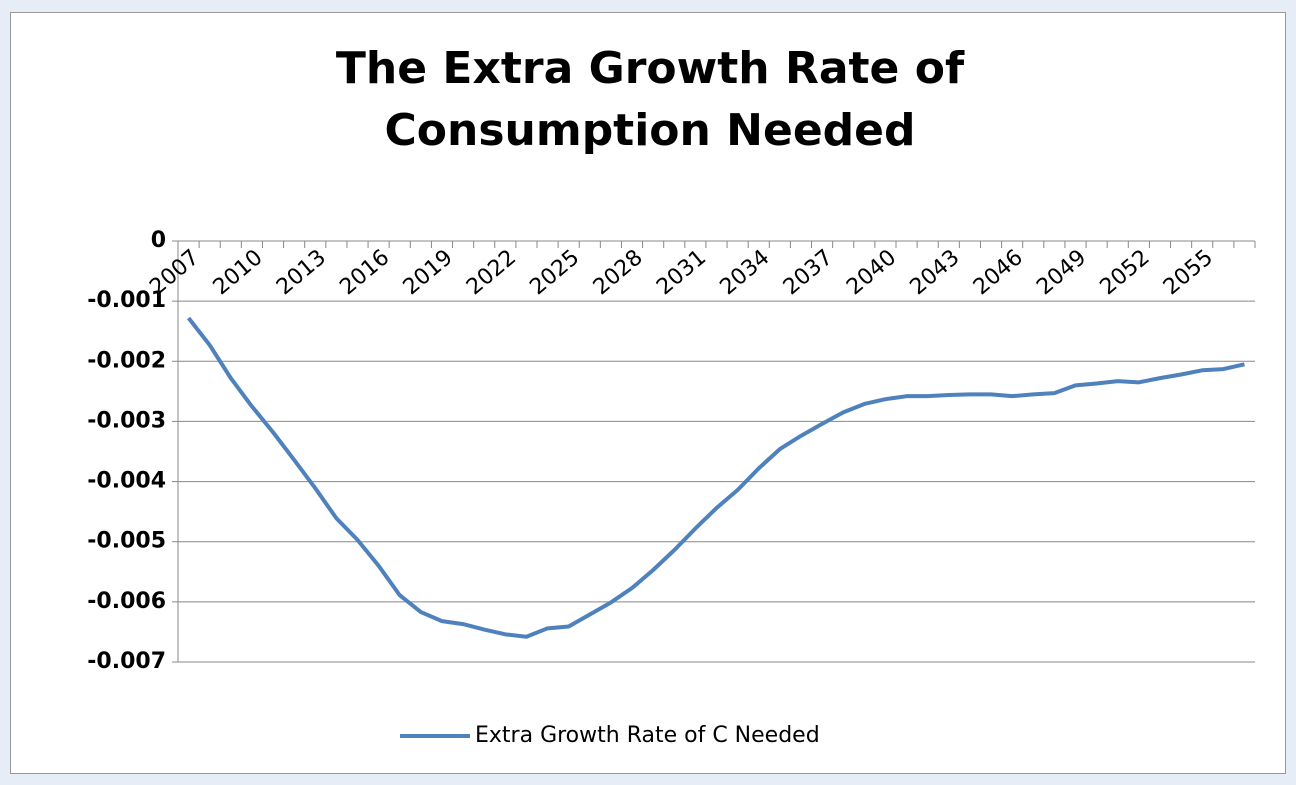 This screenshot has width=1296, height=785. I want to click on x-tick-label: 2034, so click(744, 272).